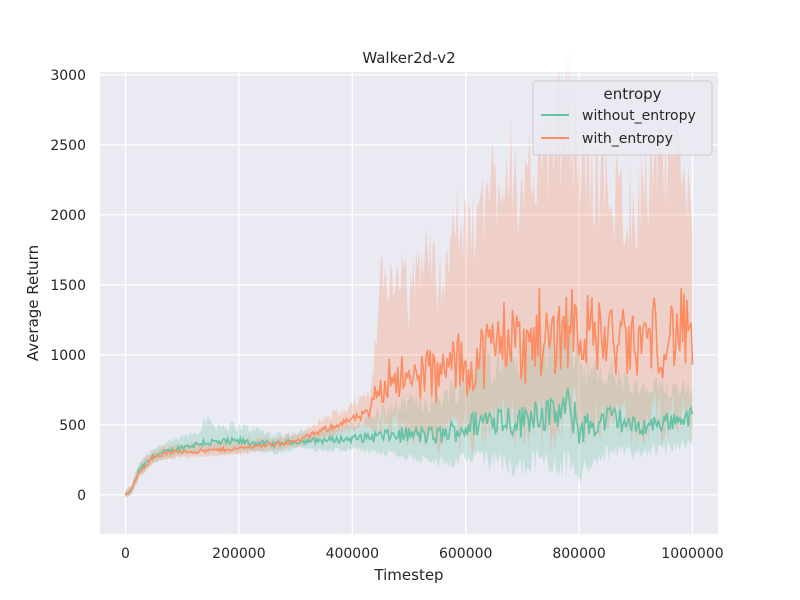 This screenshot has width=800, height=600. Describe the element at coordinates (68, 356) in the screenshot. I see `y-tick-label-2: 1000` at that location.